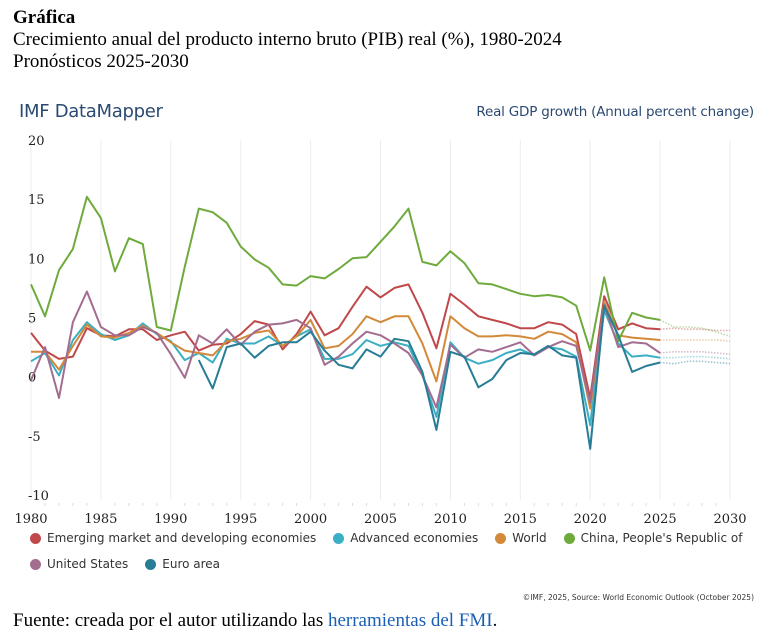  Describe the element at coordinates (414, 538) in the screenshot. I see `legend-label: Advanced economies` at that location.